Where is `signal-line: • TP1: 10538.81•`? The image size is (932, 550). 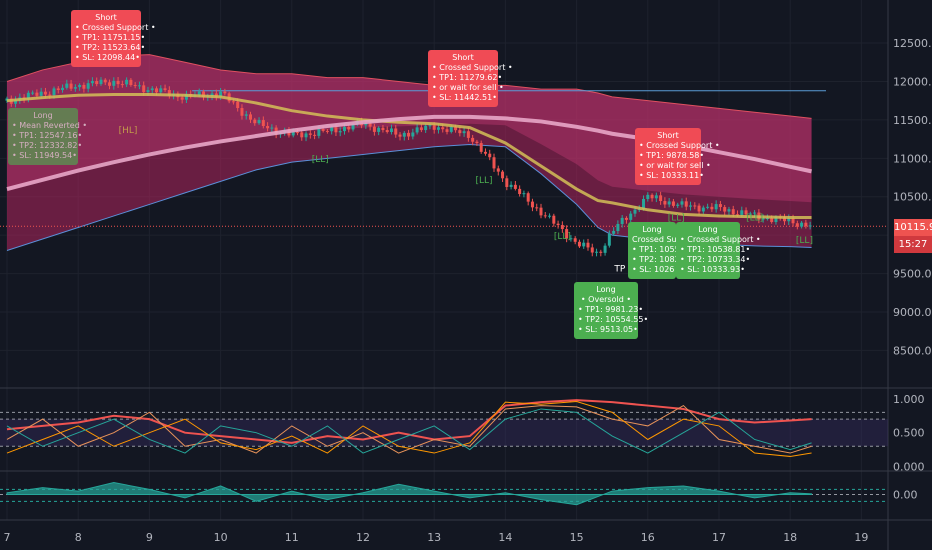 signal-line: • TP1: 10538.81• is located at coordinates (715, 249).